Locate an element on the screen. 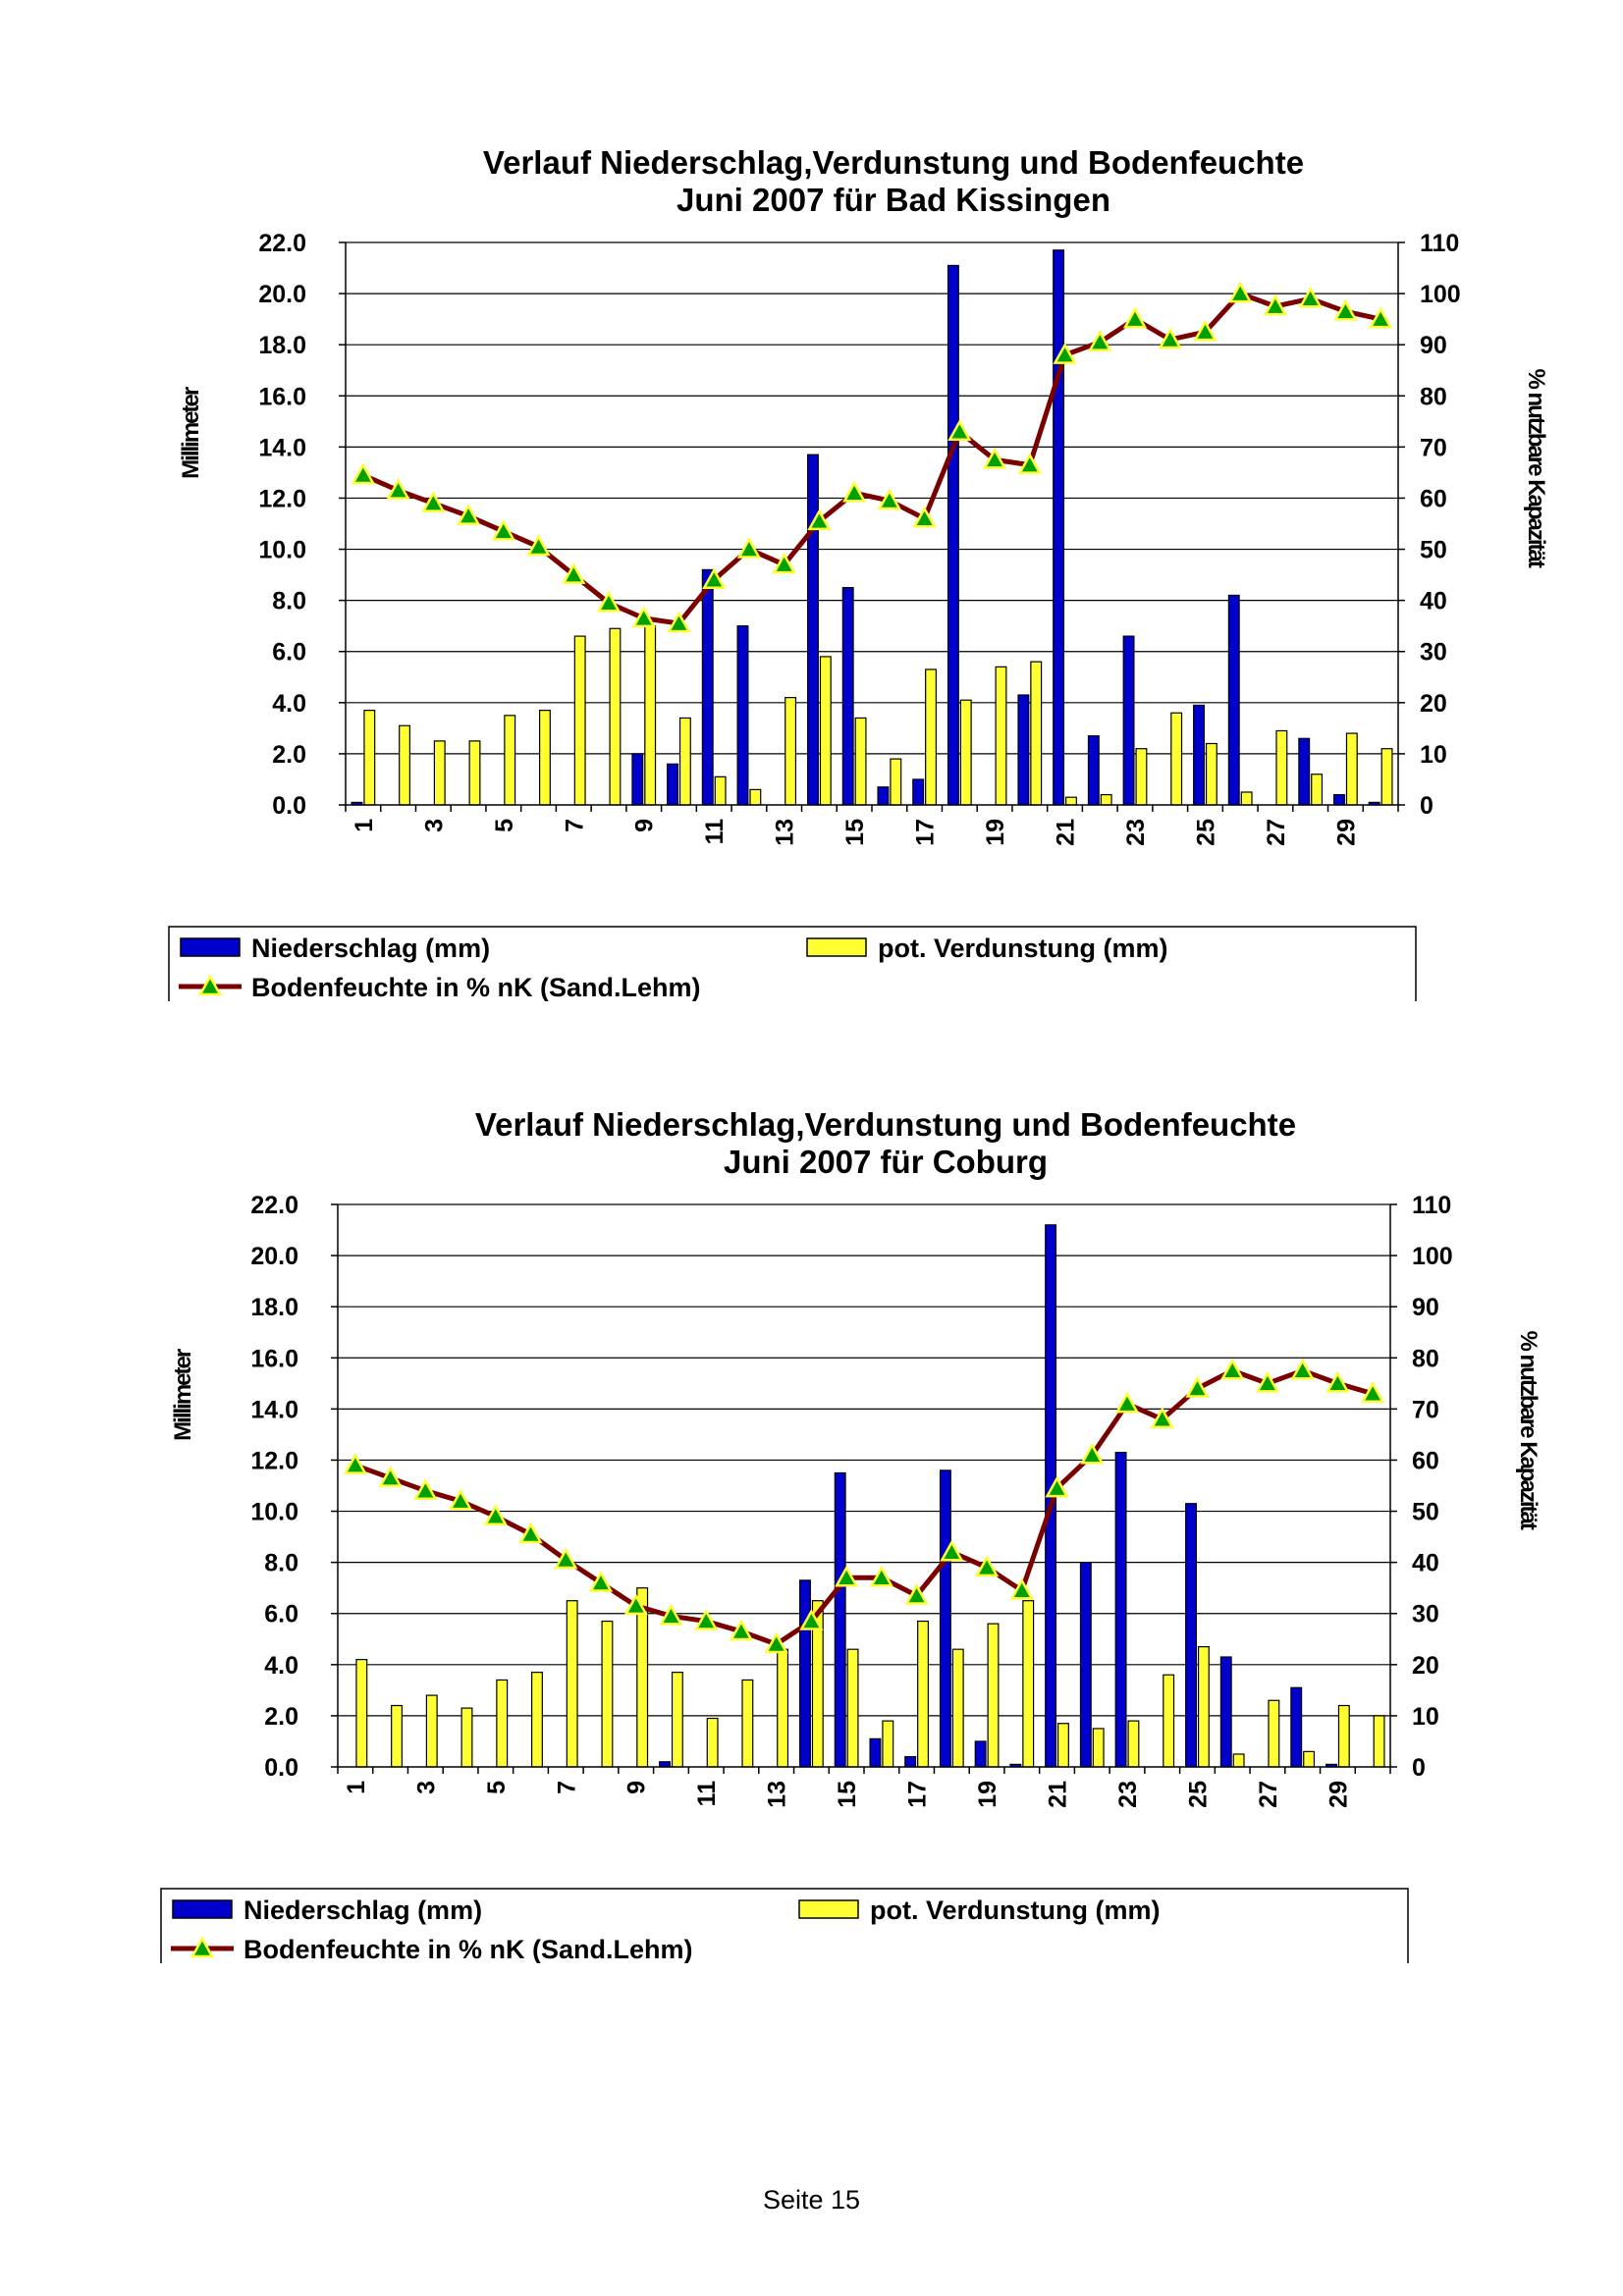 This screenshot has width=1623, height=2296. y-tick-label: 18.0 is located at coordinates (282, 345).